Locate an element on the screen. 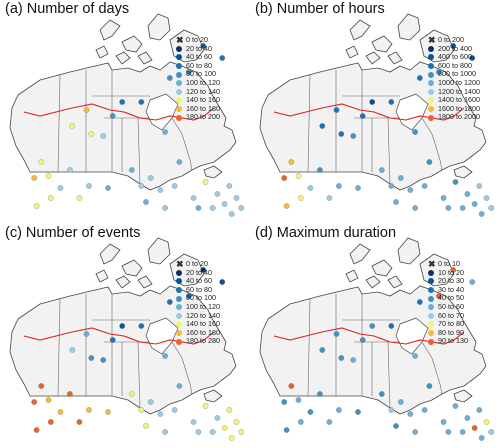 The width and height of the screenshot is (500, 448). legend-label: 80 to 100 is located at coordinates (201, 74).